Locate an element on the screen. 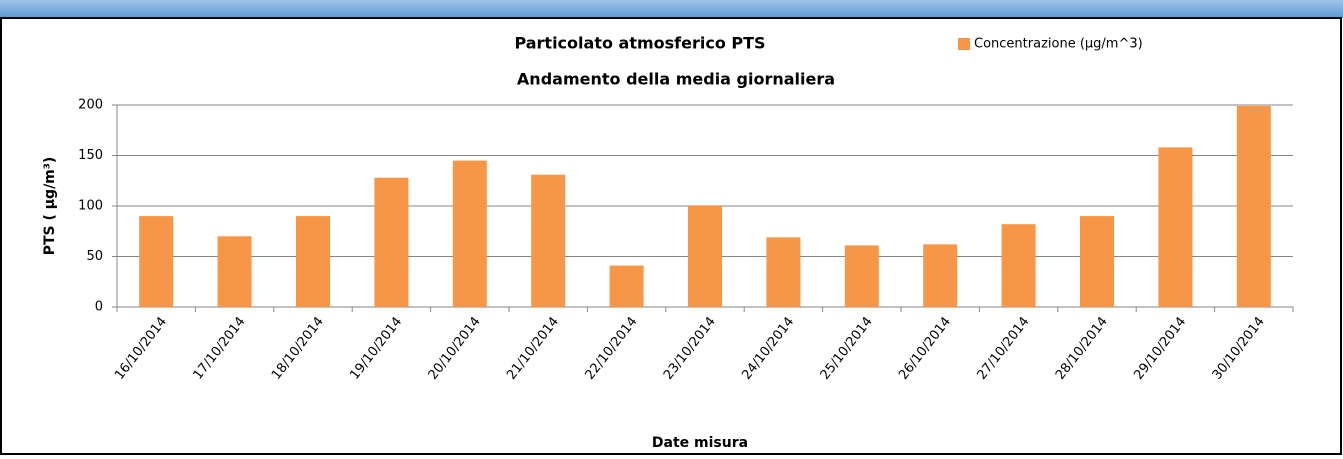 The width and height of the screenshot is (1343, 459). chart-title: Particolato atmosferico PTS is located at coordinates (639, 43).